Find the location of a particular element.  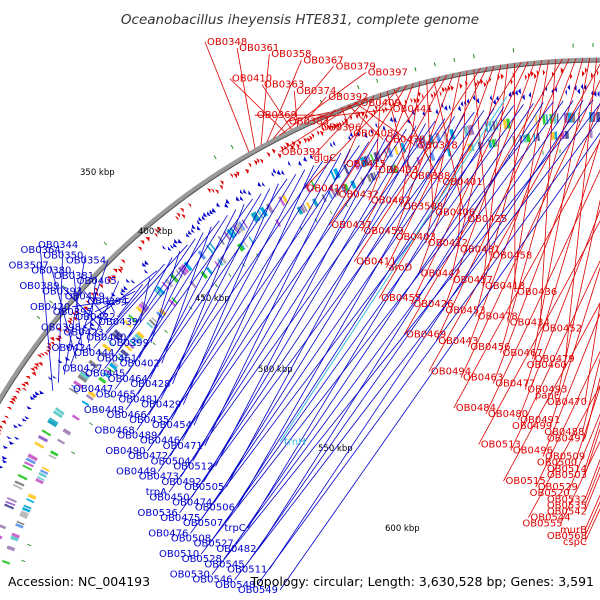

forward-gene-label: glgC is located at coordinates (325, 158).